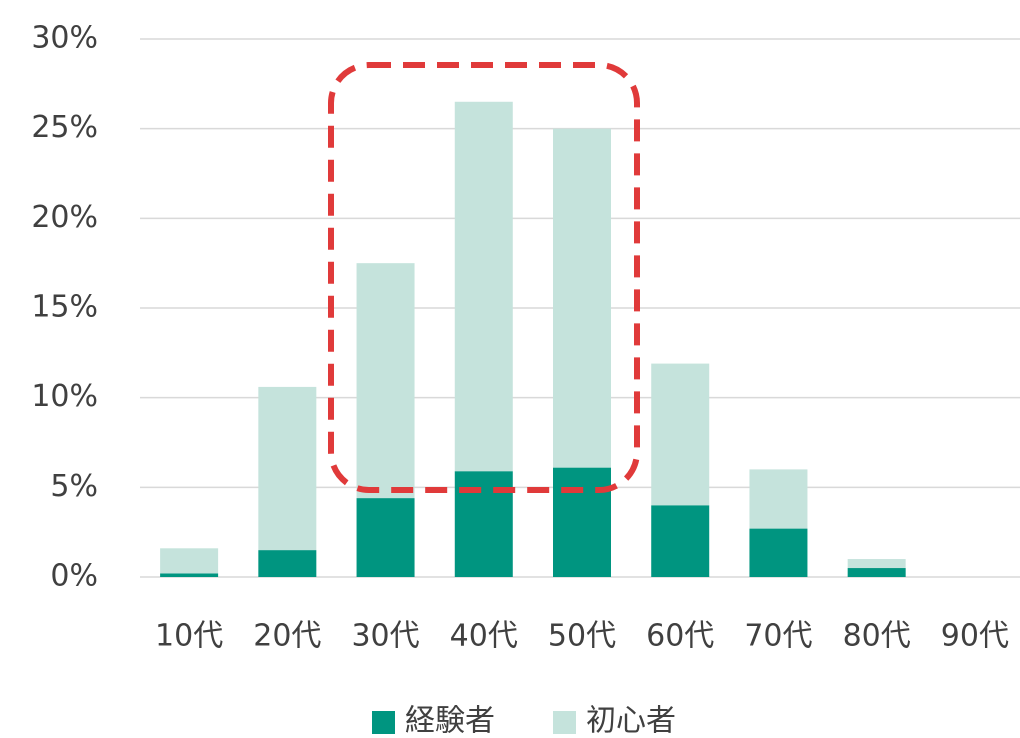 This screenshot has height=738, width=1020. I want to click on x-tick-label: 30代, so click(385, 636).